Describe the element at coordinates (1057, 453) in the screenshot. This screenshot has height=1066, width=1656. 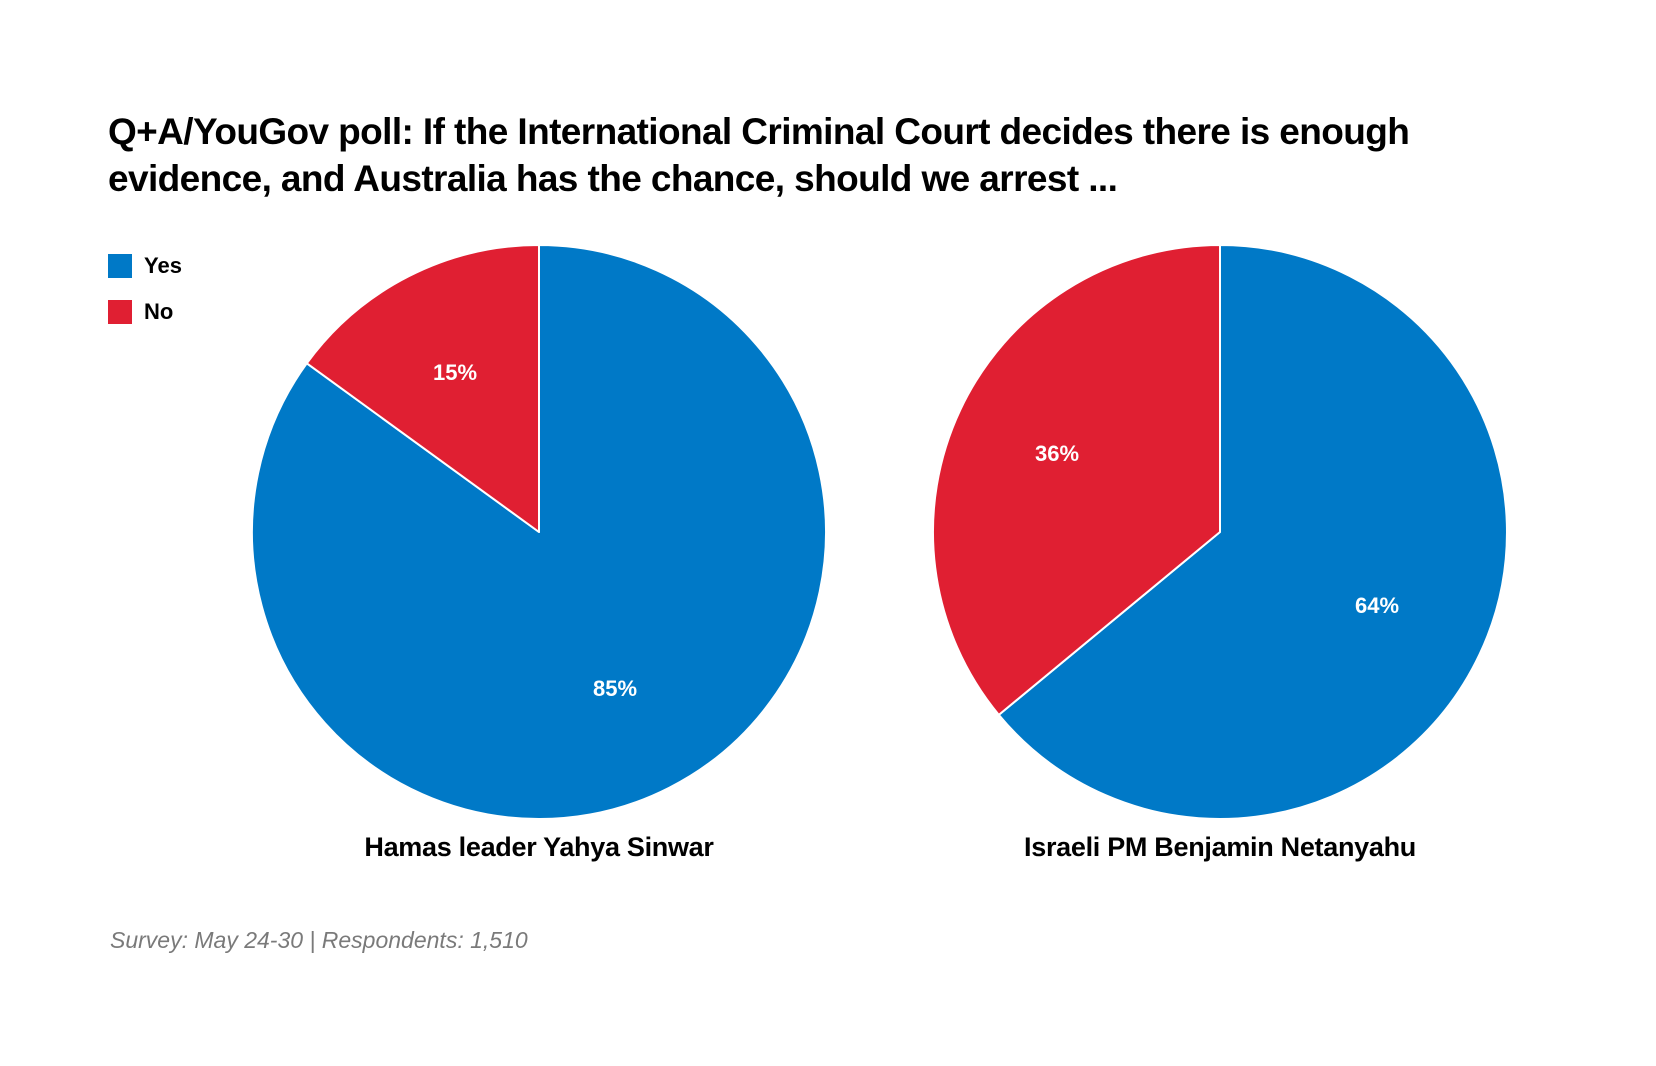
I see `slice-label-no-netanyahu: 36%` at that location.